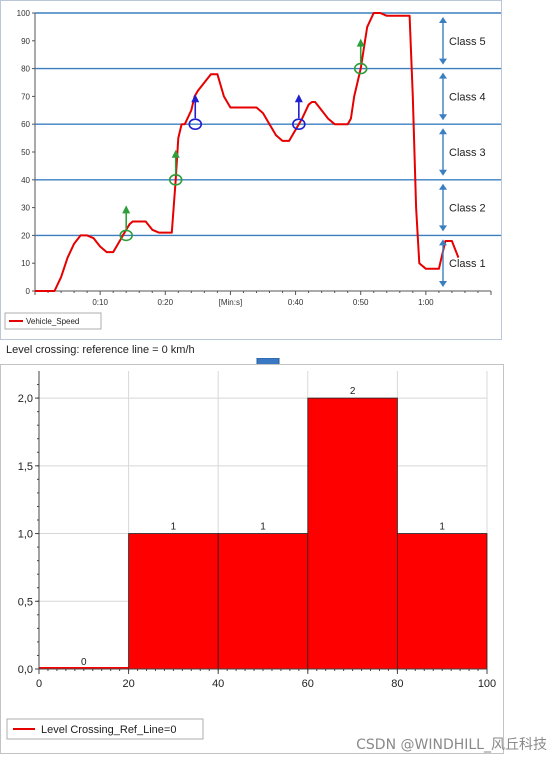 This screenshot has height=760, width=559. I want to click on y-tick-label: 2,0, so click(25, 399).